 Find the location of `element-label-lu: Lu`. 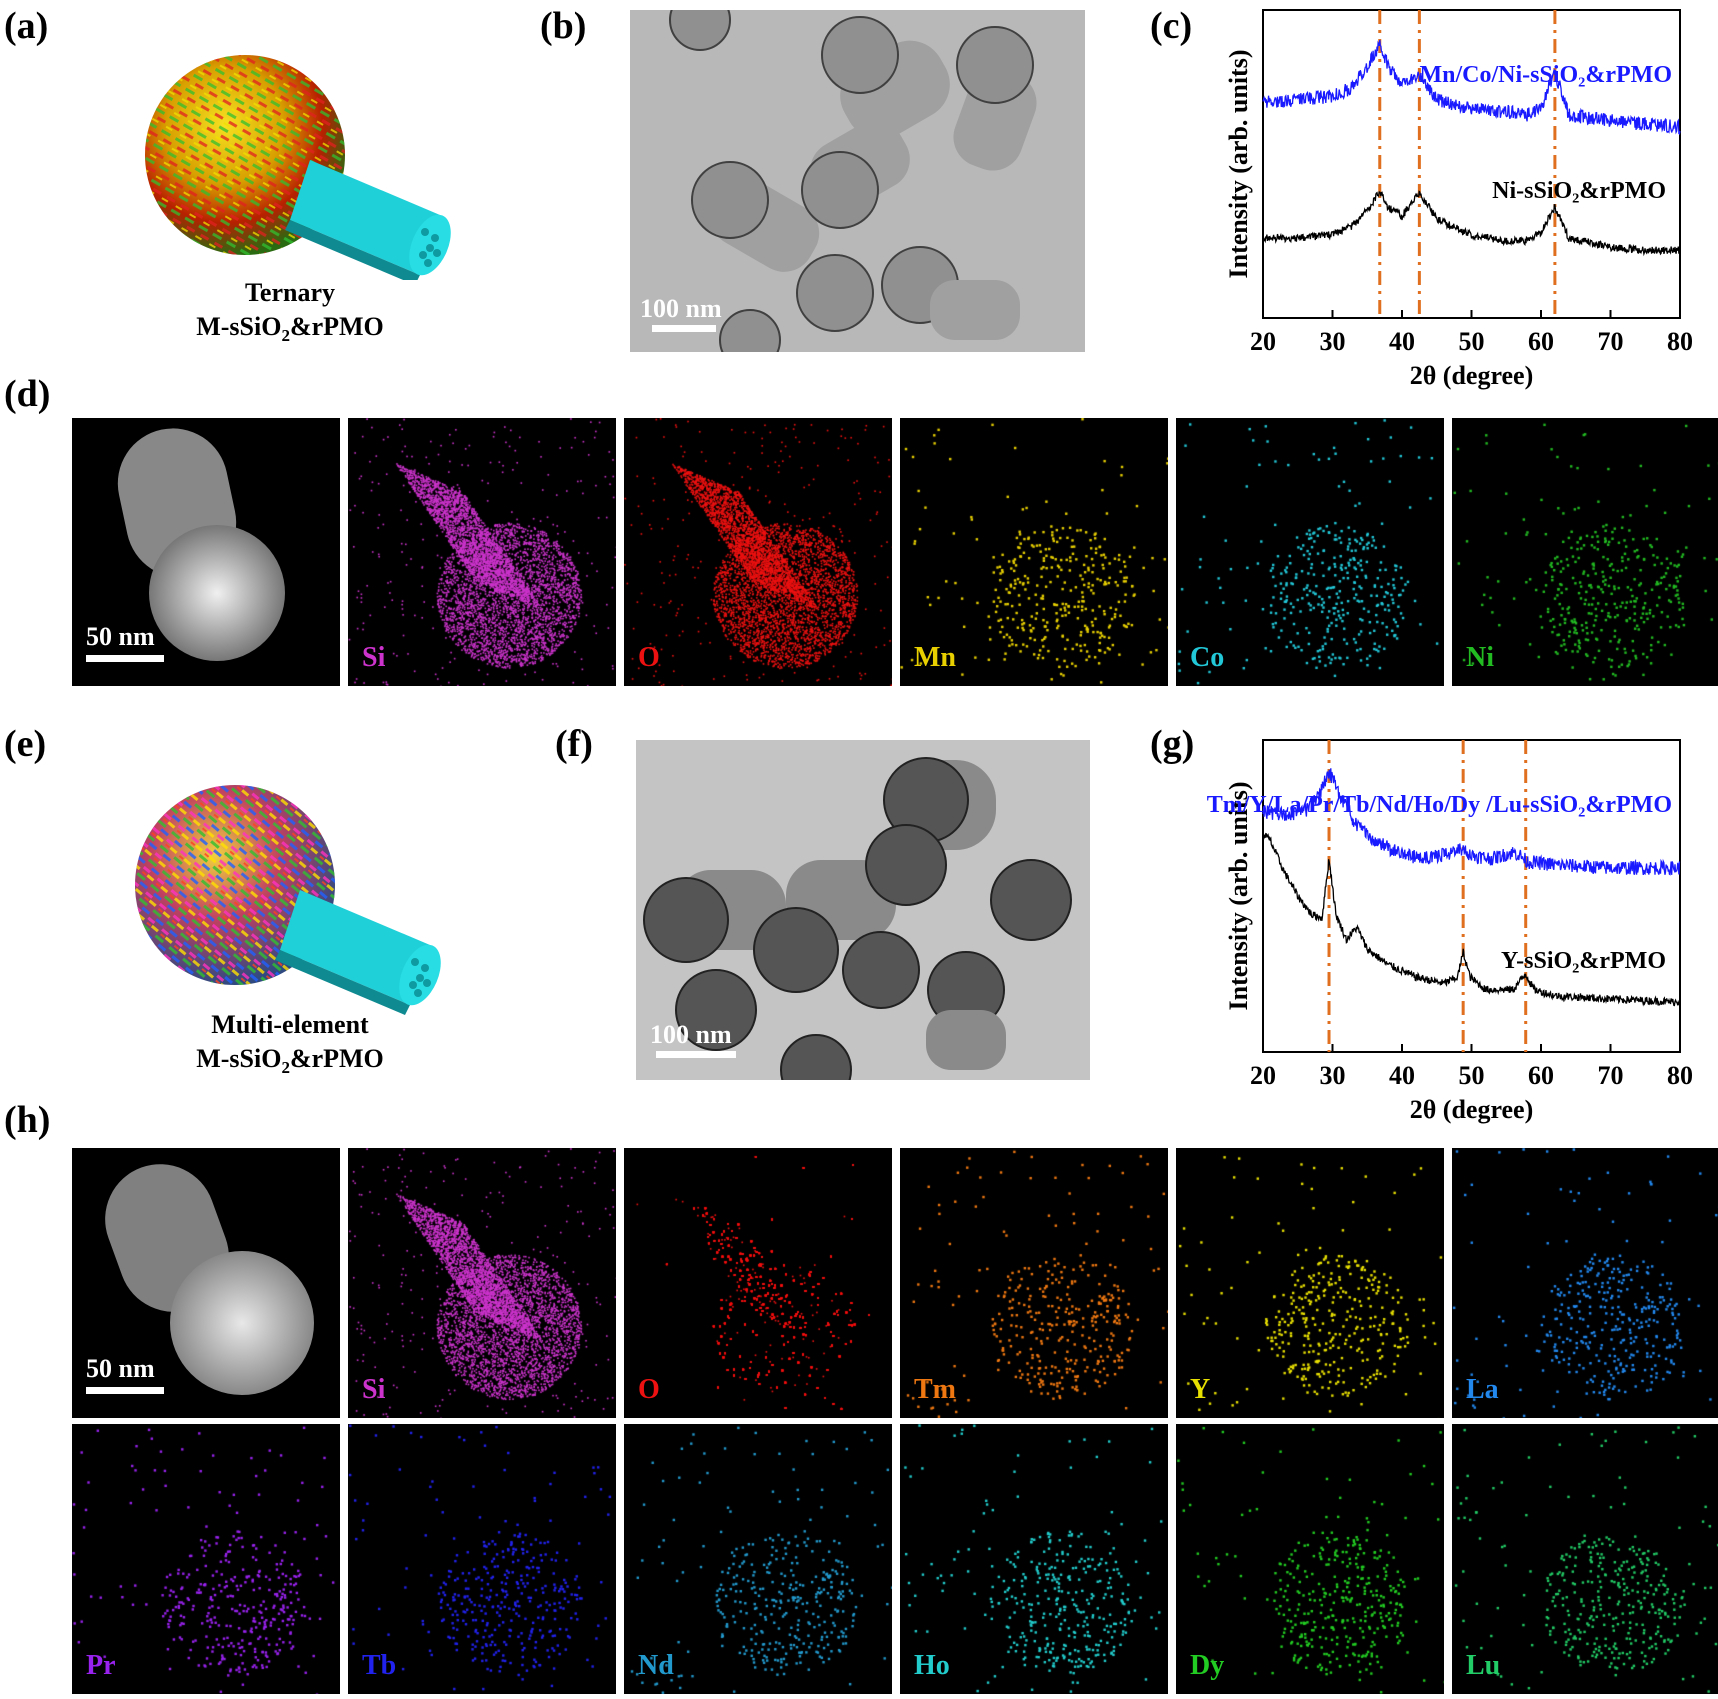

element-label-lu: Lu is located at coordinates (1483, 1665).